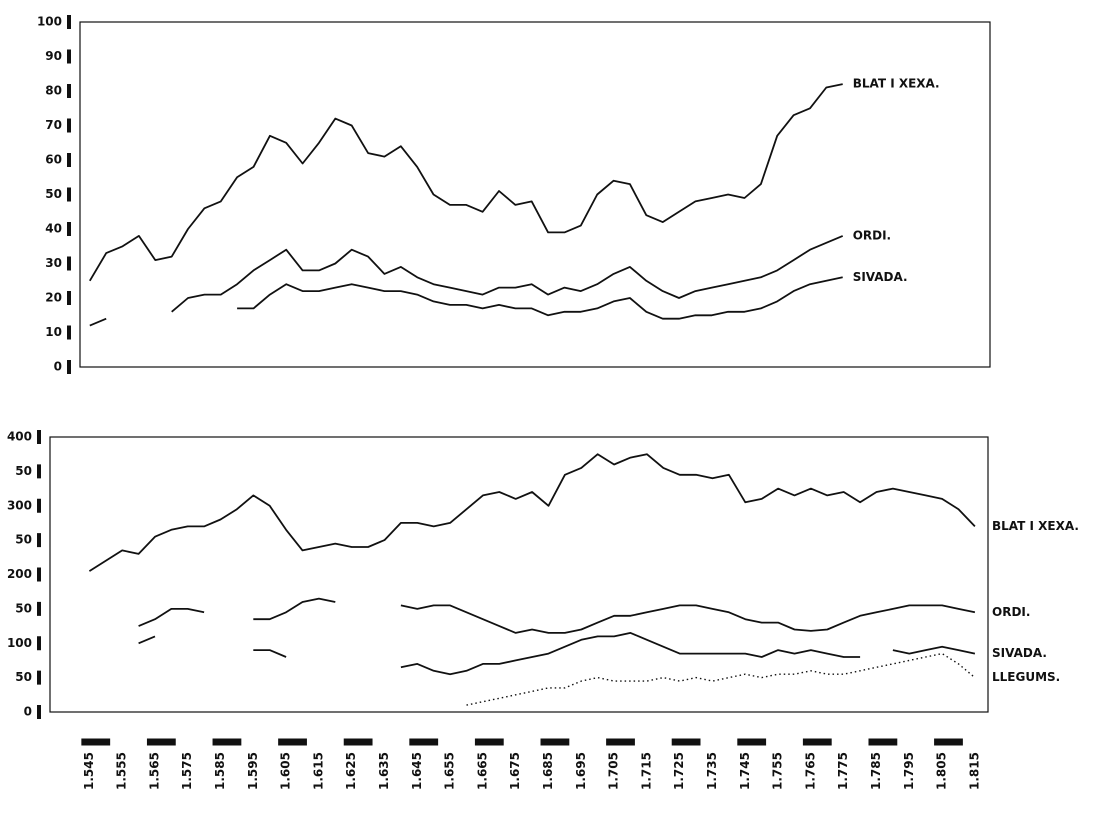 The image size is (1120, 819). Describe the element at coordinates (187, 771) in the screenshot. I see `x-tick-label: 1.575` at that location.